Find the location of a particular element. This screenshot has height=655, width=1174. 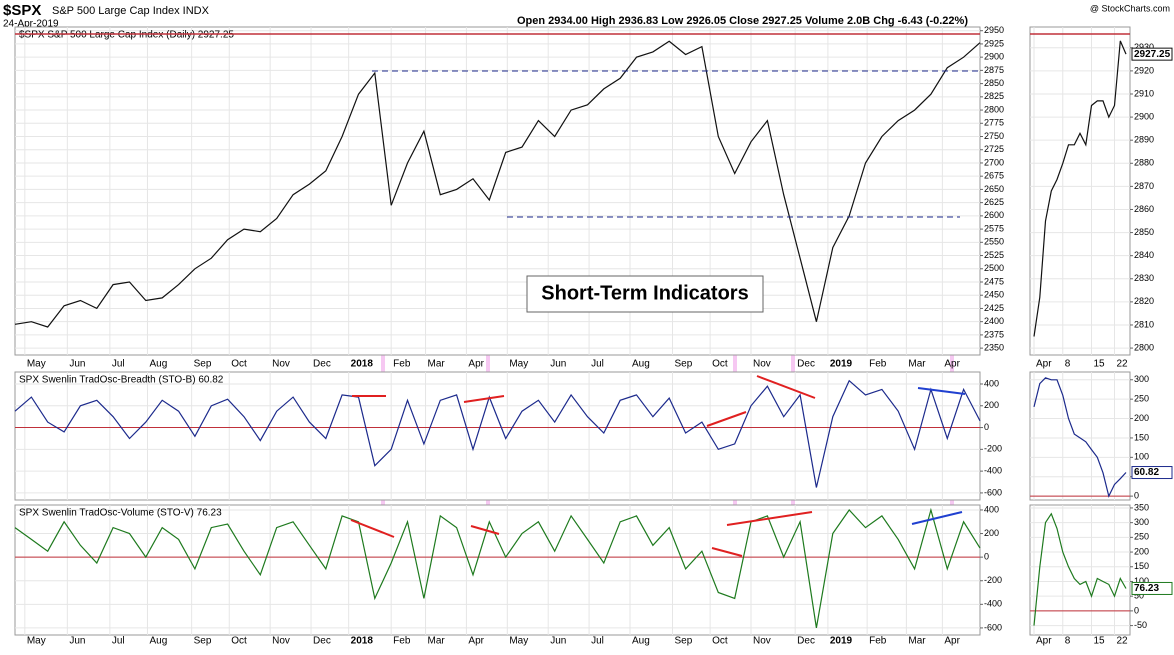

y-tick-label: 2475 is located at coordinates (994, 281).